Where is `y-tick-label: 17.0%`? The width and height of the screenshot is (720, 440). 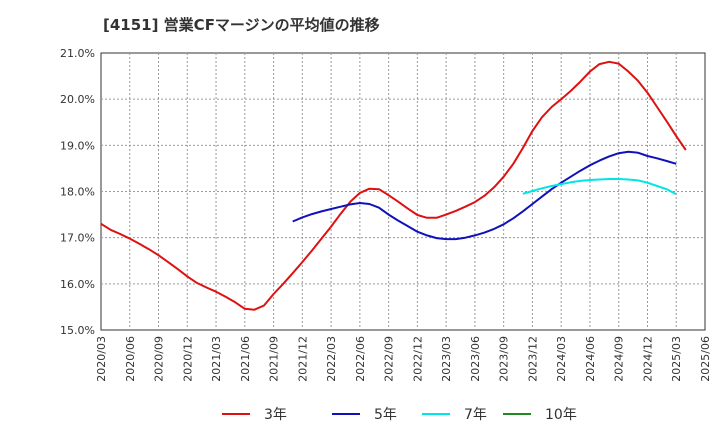 y-tick-label: 17.0% is located at coordinates (77, 238).